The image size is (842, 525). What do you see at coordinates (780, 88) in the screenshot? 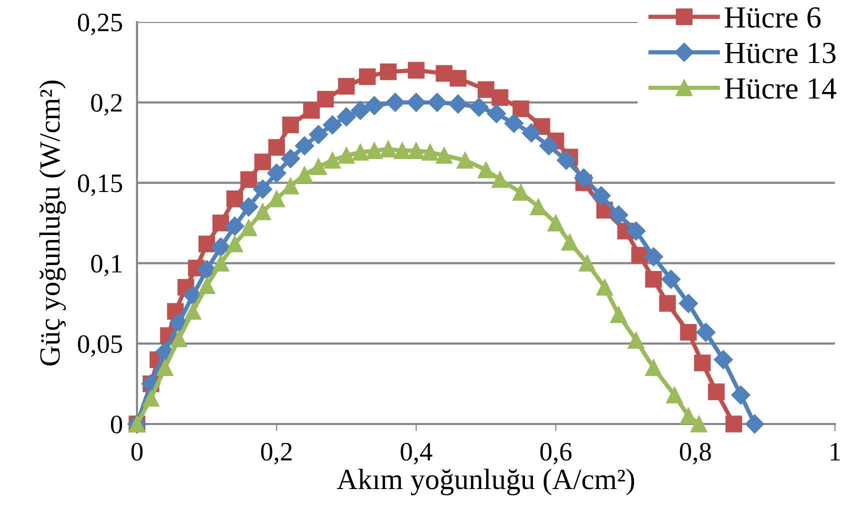
I see `legend-label: Hücre 14` at bounding box center [780, 88].